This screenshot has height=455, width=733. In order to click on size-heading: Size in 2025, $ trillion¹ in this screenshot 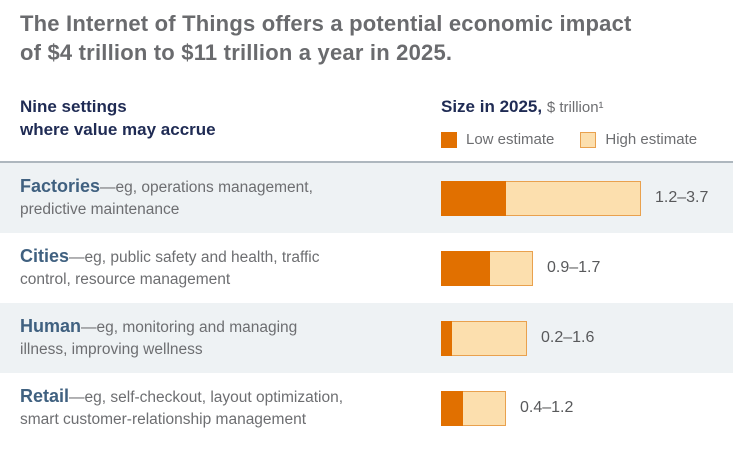, I will do `click(587, 107)`.